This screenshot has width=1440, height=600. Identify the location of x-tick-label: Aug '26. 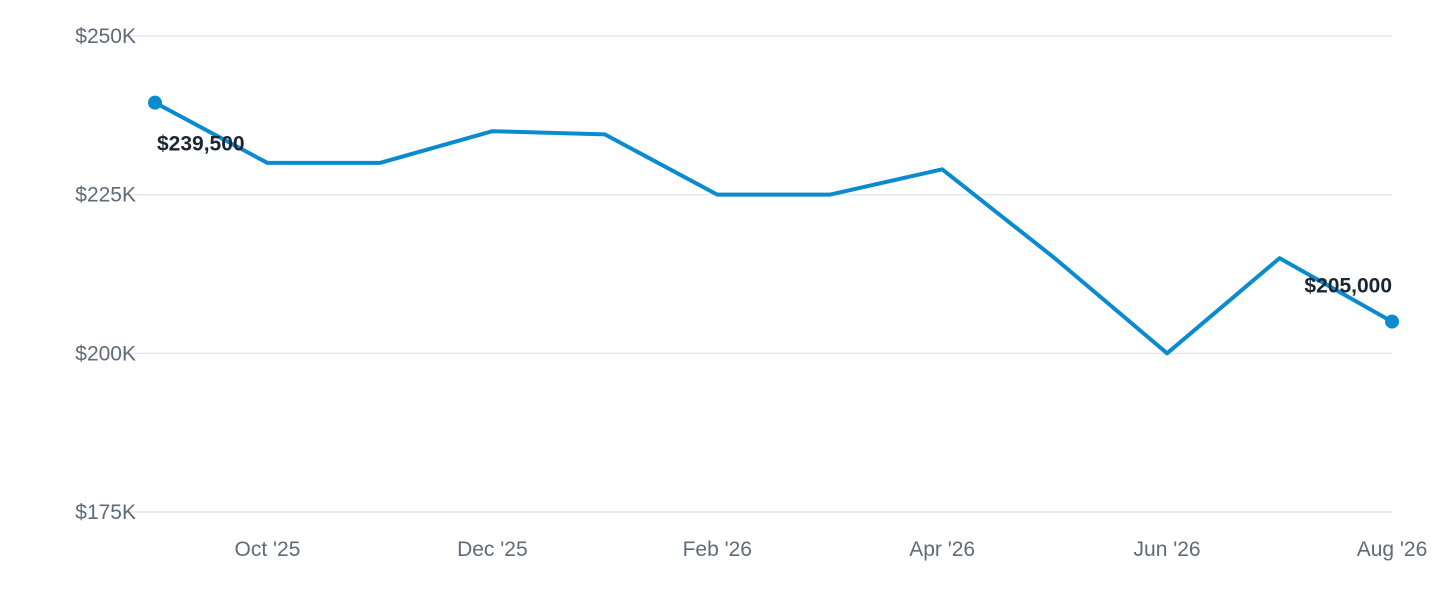
(1392, 549).